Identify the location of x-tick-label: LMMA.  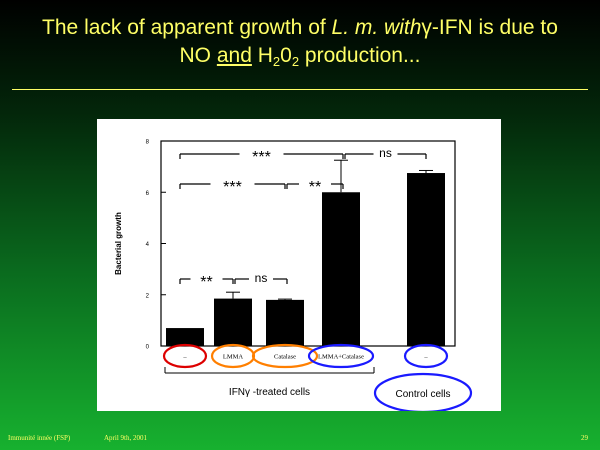
(233, 357).